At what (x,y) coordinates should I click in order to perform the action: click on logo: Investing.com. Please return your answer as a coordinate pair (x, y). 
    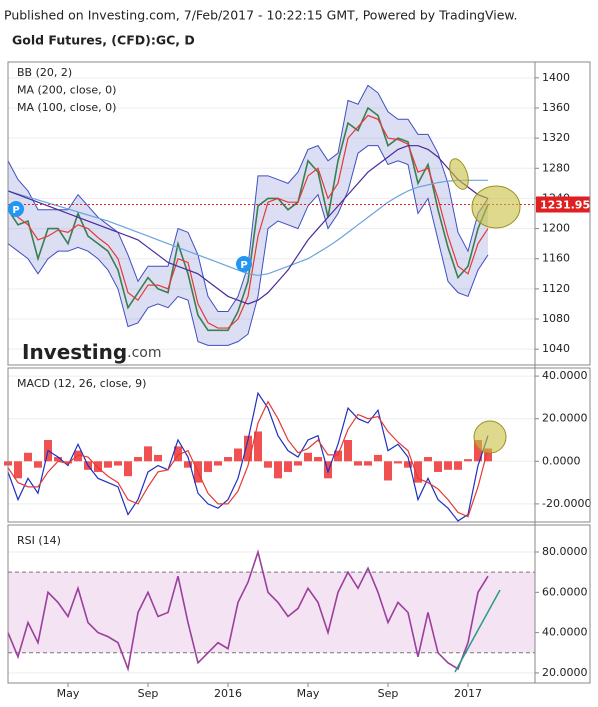
    Looking at the image, I should click on (92, 352).